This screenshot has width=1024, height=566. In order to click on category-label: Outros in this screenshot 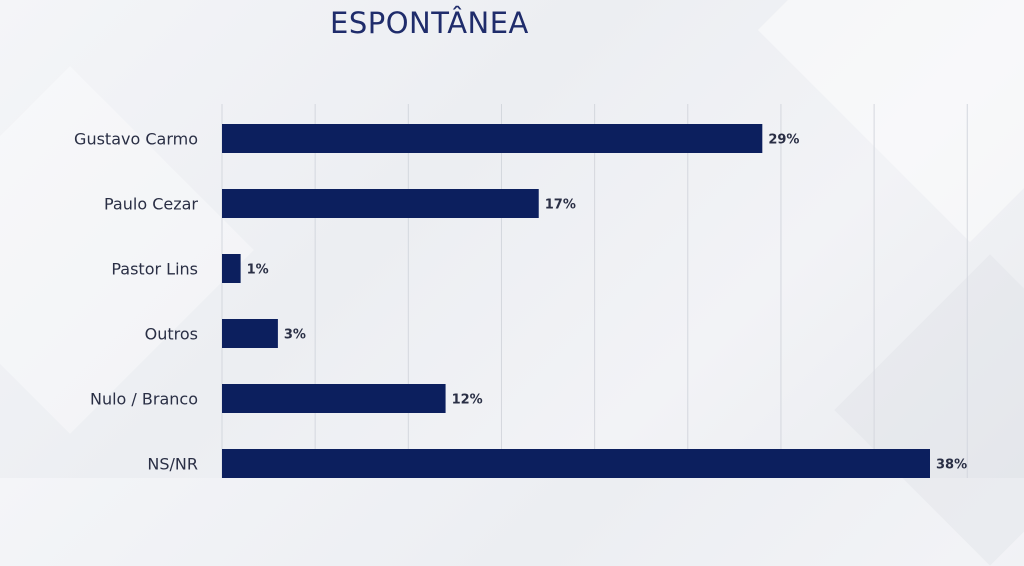, I will do `click(171, 334)`.